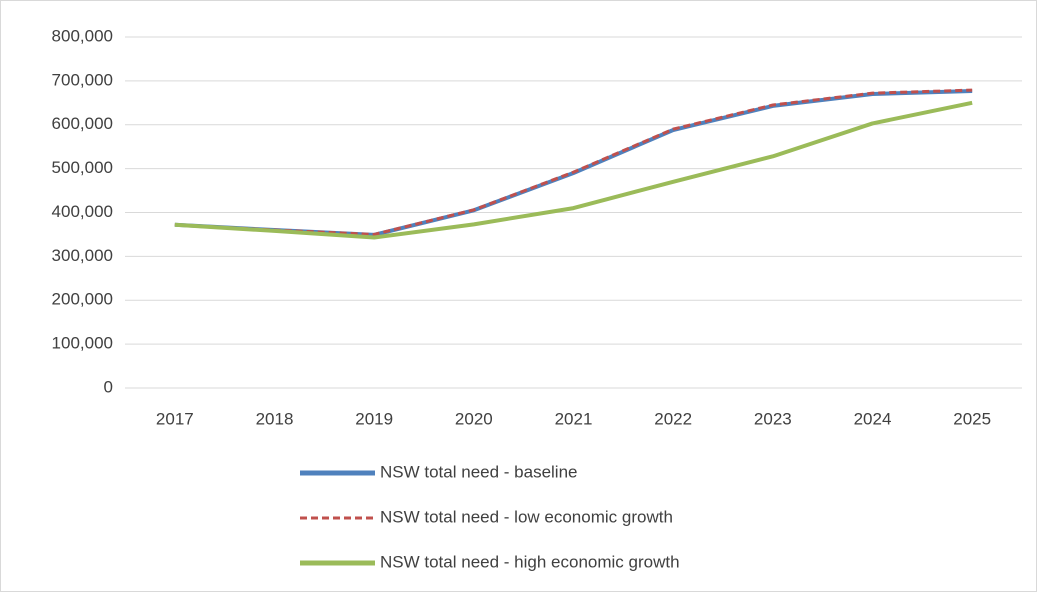 The width and height of the screenshot is (1037, 592). Describe the element at coordinates (82, 255) in the screenshot. I see `y-tick-label: 300,000` at that location.